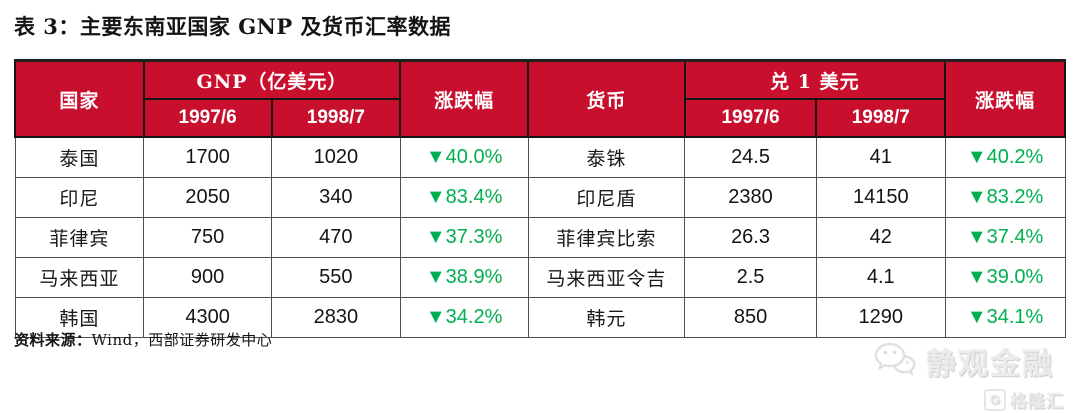 The width and height of the screenshot is (1080, 413). Describe the element at coordinates (207, 277) in the screenshot. I see `cell-gnp-1997: 900` at that location.